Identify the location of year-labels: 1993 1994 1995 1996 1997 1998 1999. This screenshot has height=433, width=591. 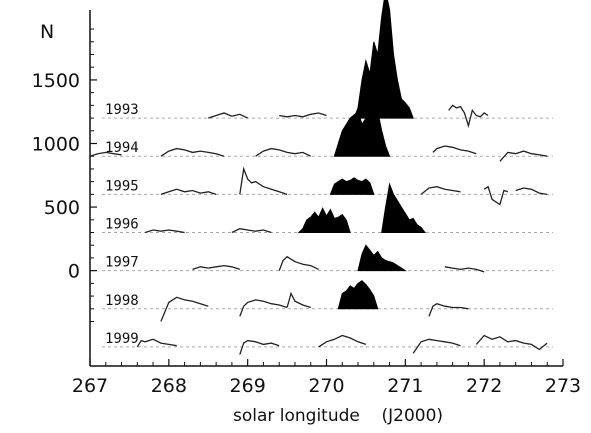
(122, 224).